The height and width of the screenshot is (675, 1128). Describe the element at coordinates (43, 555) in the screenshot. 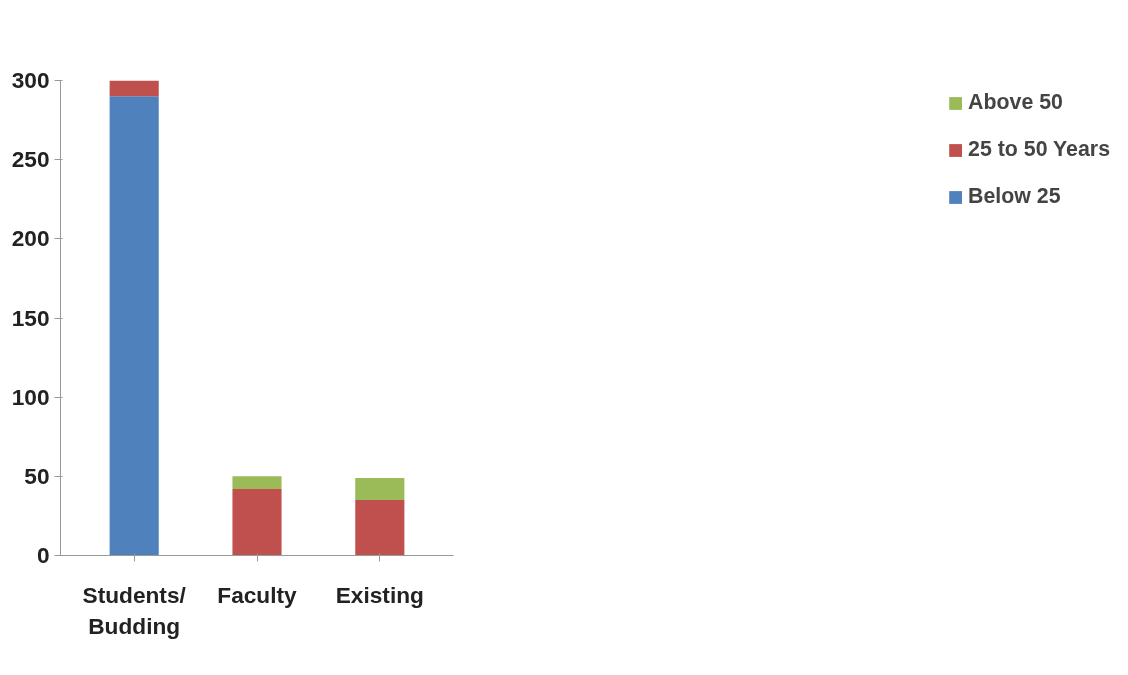

I see `y-tick-label: 0` at that location.